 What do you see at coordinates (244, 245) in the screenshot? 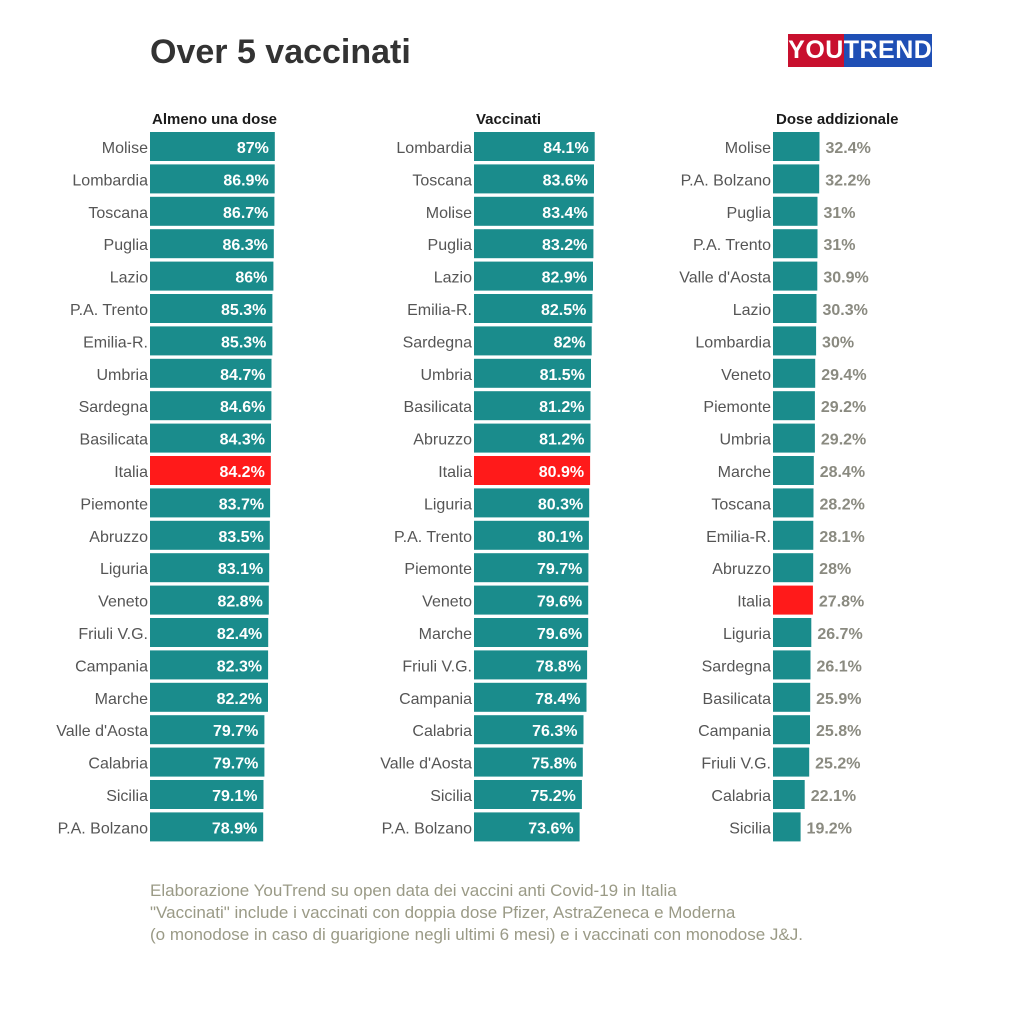
I see `value-label: 86.3%` at bounding box center [244, 245].